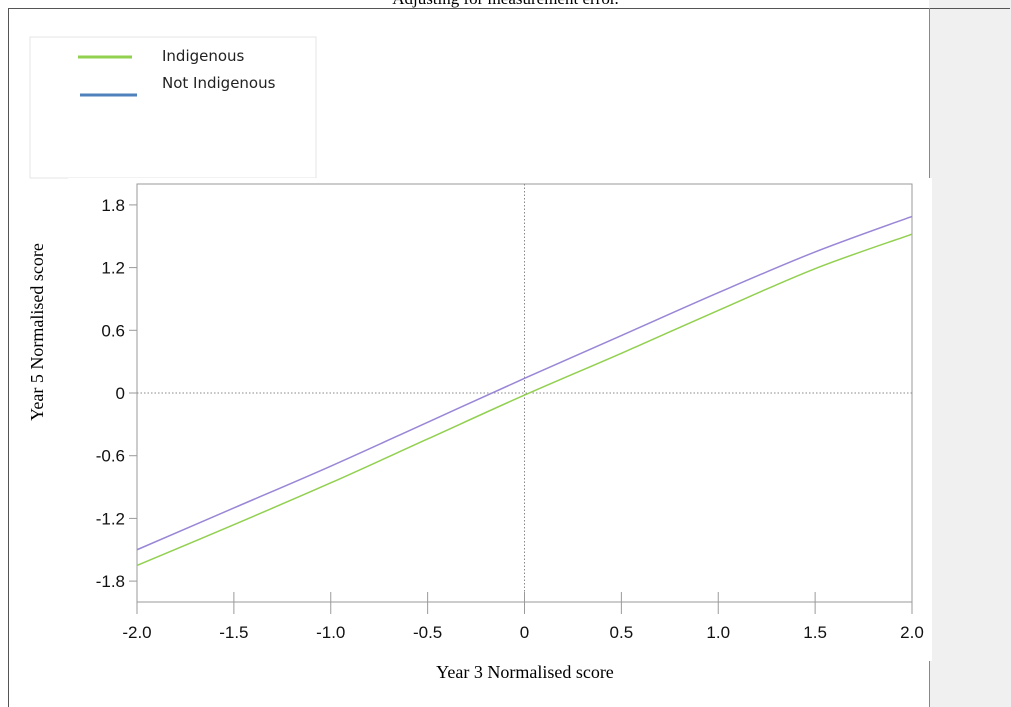 The image size is (1011, 707). I want to click on table-border-top, so click(509, 8).